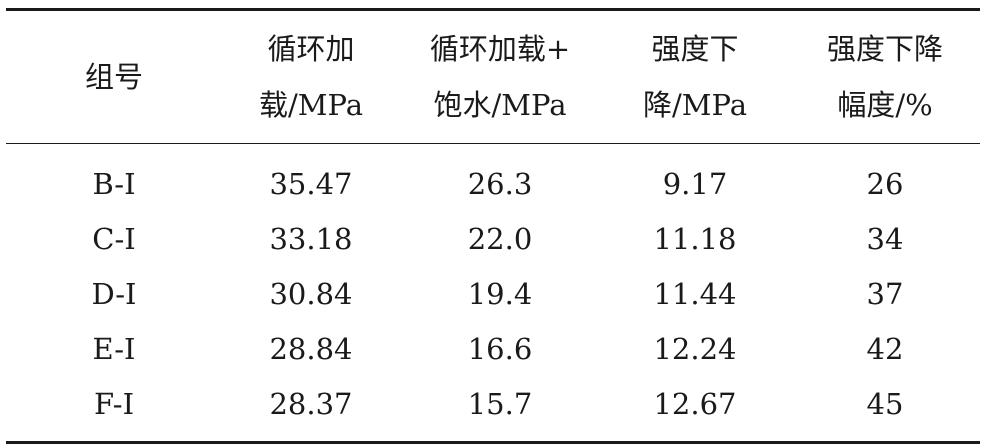 The image size is (992, 448). I want to click on cell-group-id: D-I, so click(114, 293).